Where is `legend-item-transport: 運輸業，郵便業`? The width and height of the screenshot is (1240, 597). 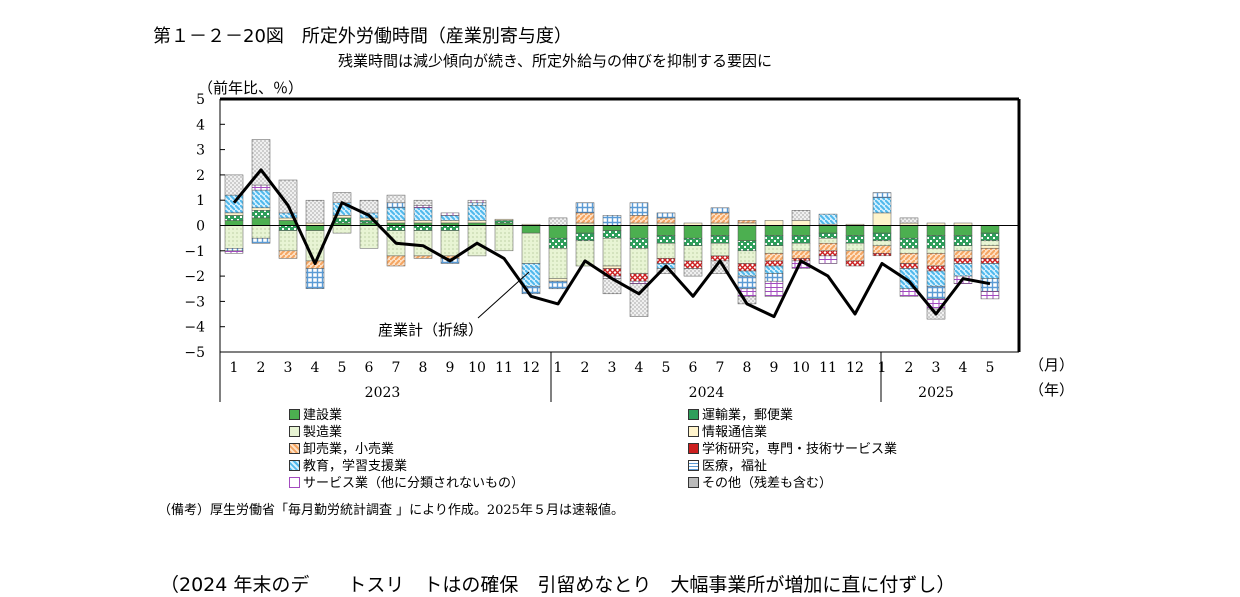
legend-item-transport: 運輸業，郵便業 is located at coordinates (740, 416).